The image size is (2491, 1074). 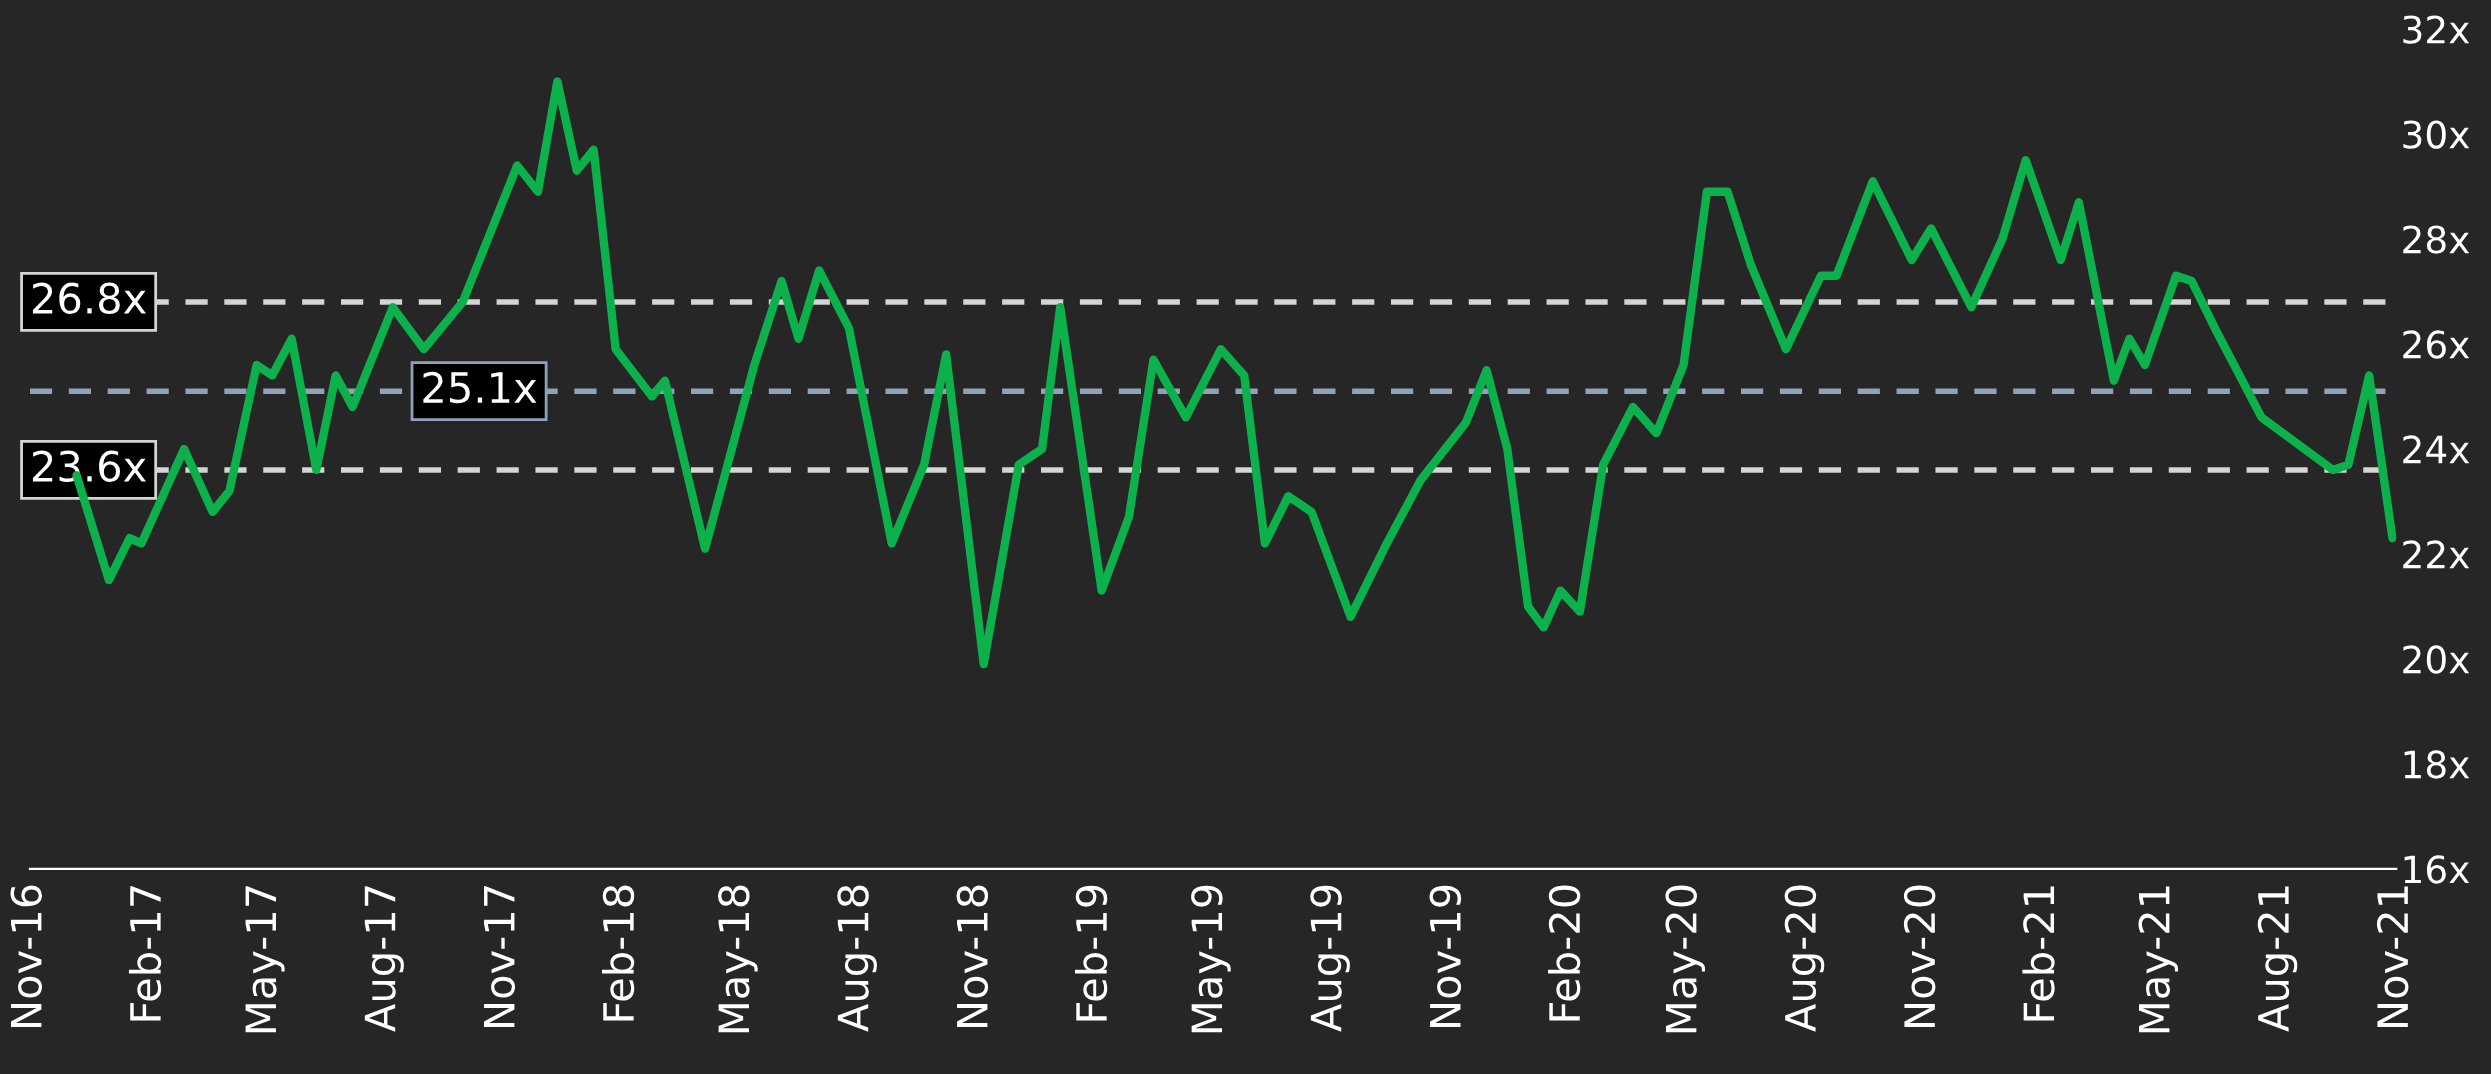 I want to click on x-tick-label: Feb-17, so click(x=145, y=953).